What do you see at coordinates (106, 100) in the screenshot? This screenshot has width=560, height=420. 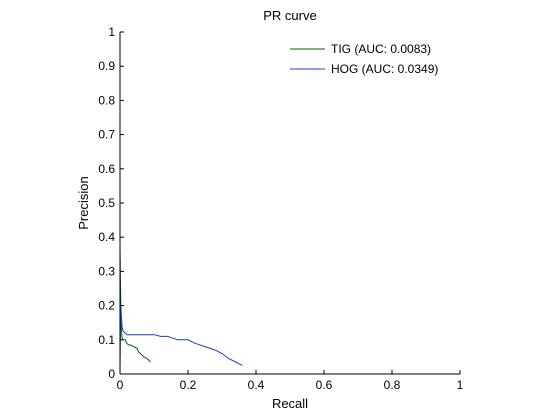 I see `y-tick-label: 0.8` at bounding box center [106, 100].